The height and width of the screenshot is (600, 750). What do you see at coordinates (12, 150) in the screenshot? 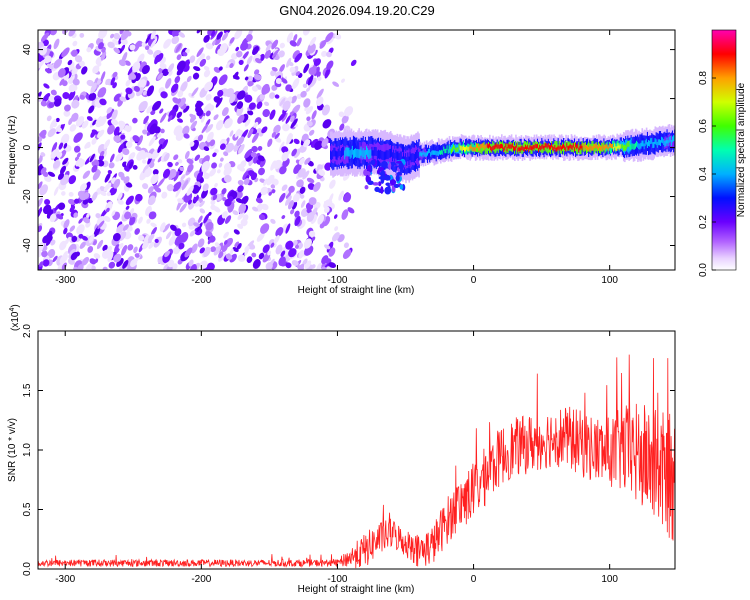
I see `spectrogram-y-label: Frequency (Hz)` at bounding box center [12, 150].